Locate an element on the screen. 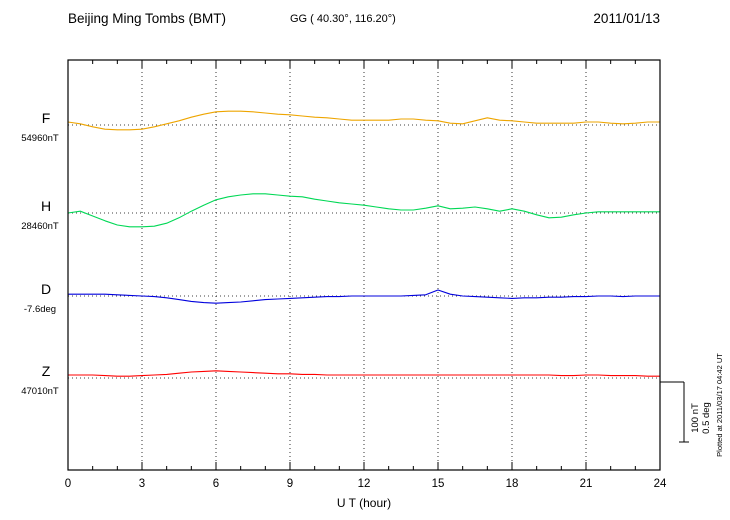  series-baseline-value-Z: 47010nT is located at coordinates (40, 391).